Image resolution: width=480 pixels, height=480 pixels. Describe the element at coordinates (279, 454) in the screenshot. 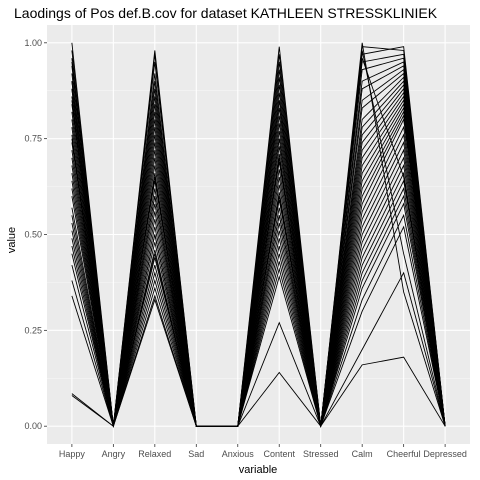

I see `x-tick-label: Content` at that location.